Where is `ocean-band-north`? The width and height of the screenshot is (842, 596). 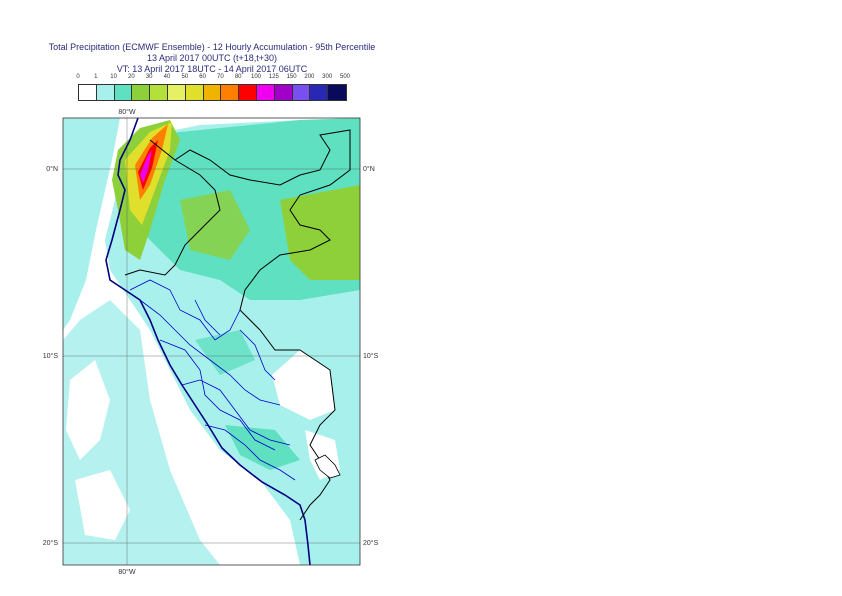 ocean-band-north is located at coordinates (91, 224).